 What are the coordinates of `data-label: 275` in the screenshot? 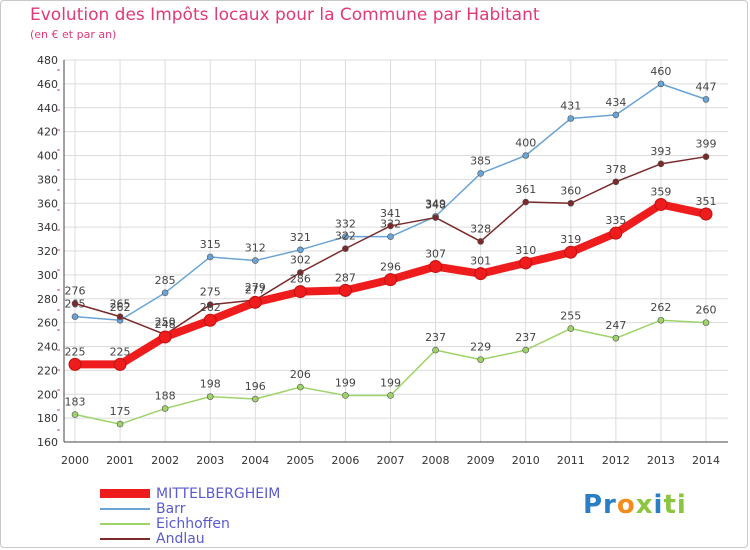 It's located at (210, 292).